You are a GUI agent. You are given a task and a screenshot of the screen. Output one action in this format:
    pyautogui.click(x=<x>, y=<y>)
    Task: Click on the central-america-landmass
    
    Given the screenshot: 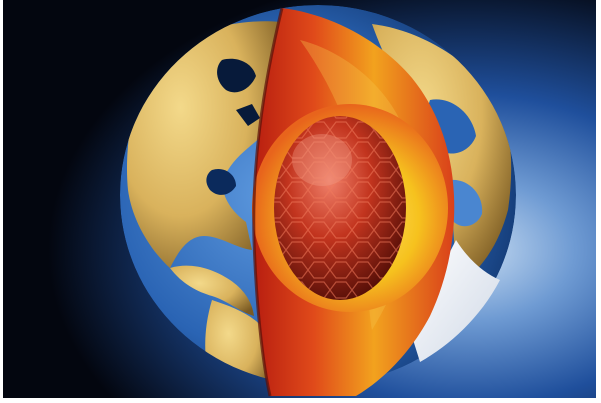 What is the action you would take?
    pyautogui.click(x=212, y=290)
    